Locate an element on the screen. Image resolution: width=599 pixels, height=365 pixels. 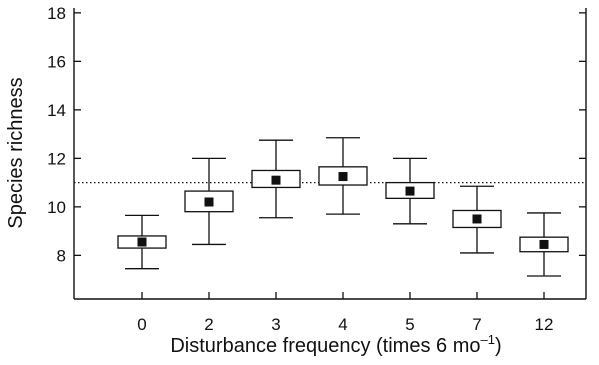
x-axis-label: Disturbance frequency (times 6 mo–1) is located at coordinates (335, 344).